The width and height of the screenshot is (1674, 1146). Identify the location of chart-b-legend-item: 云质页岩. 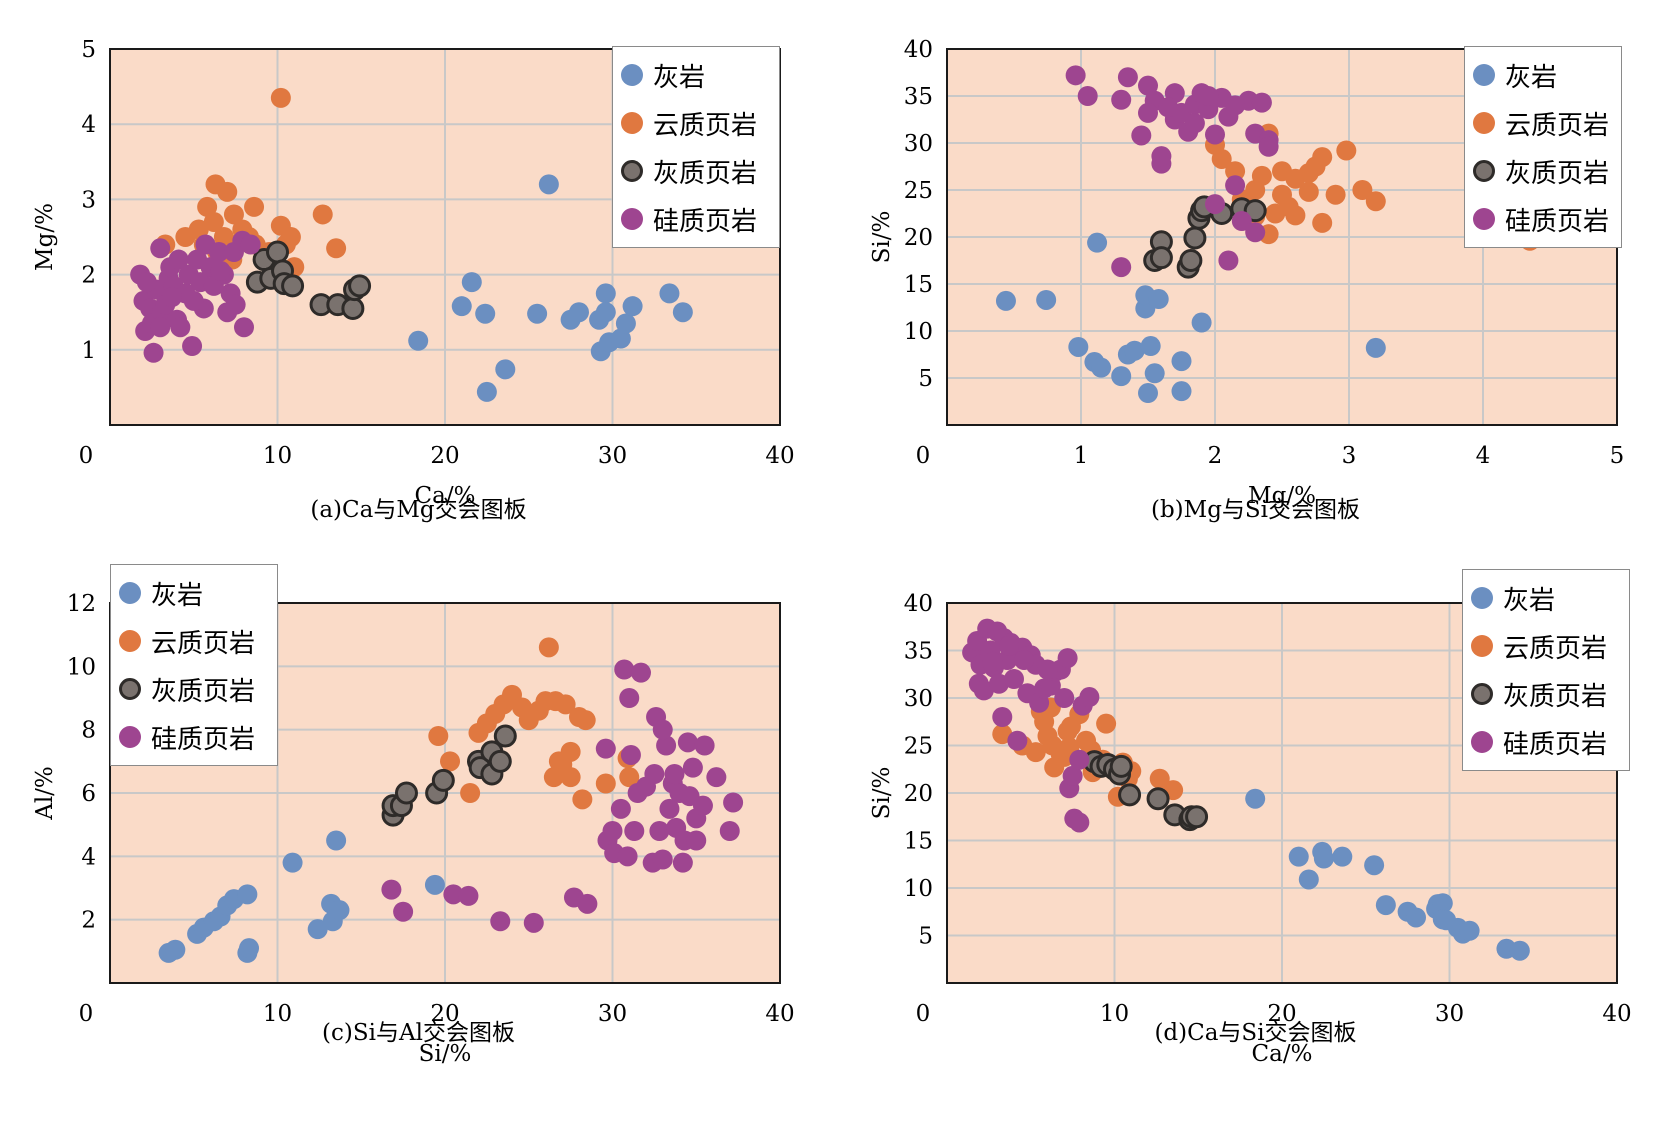
(1543, 123).